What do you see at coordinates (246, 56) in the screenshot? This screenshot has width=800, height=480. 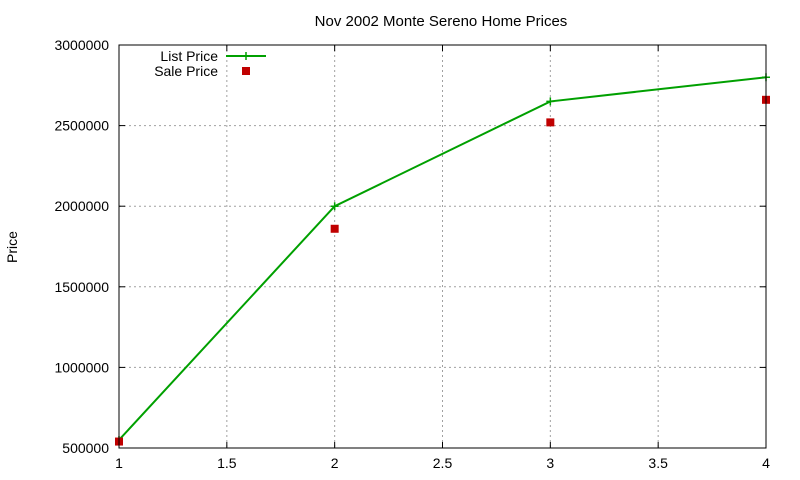 I see `list-price-legend-marker` at bounding box center [246, 56].